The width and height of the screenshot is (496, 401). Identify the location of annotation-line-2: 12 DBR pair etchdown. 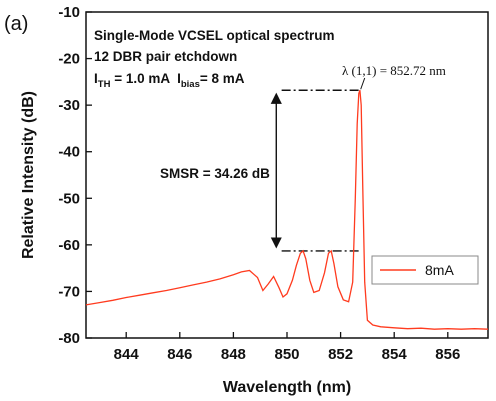
(165, 56).